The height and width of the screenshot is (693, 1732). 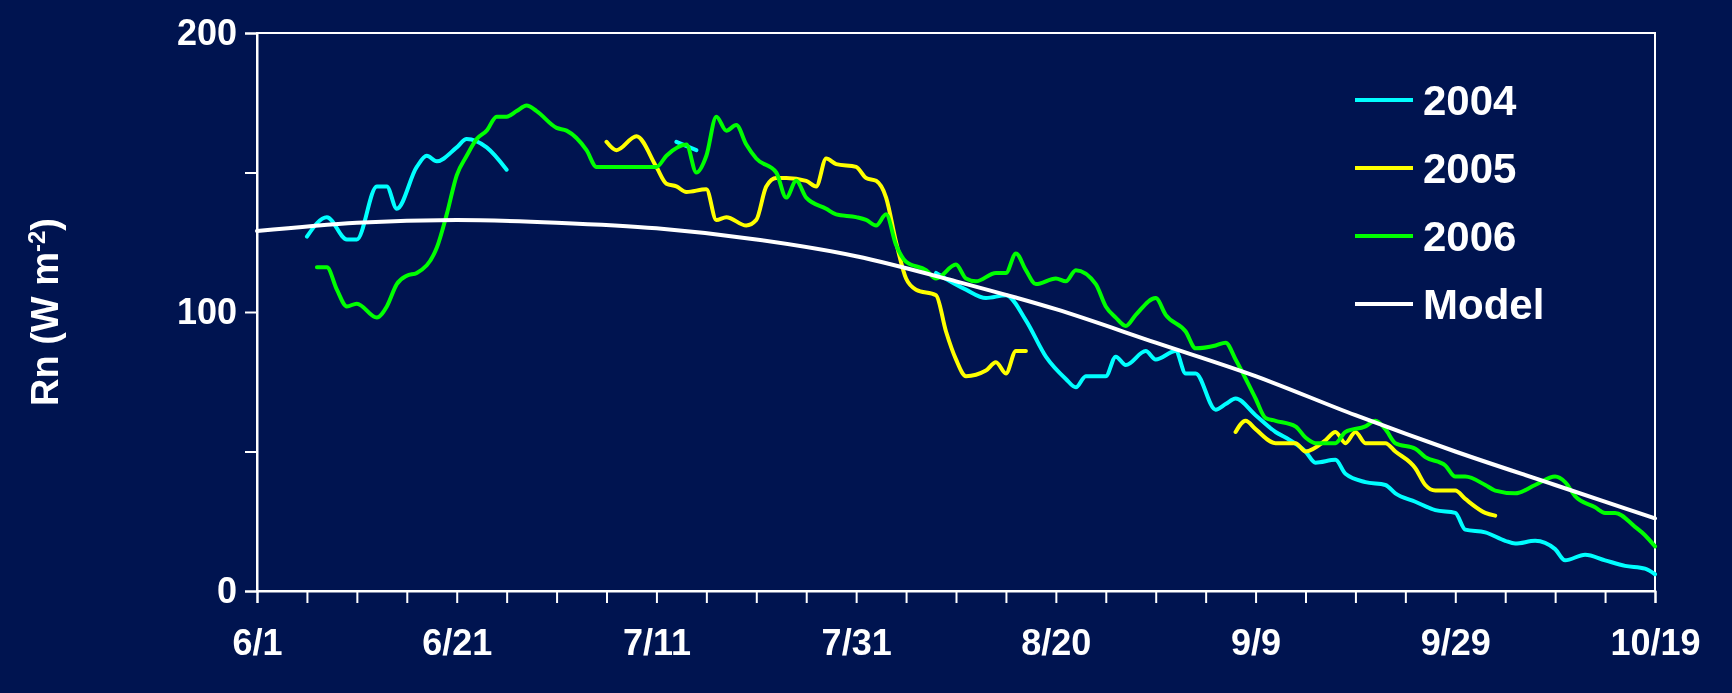 I want to click on x-tick-label: 7/11, so click(x=656, y=642).